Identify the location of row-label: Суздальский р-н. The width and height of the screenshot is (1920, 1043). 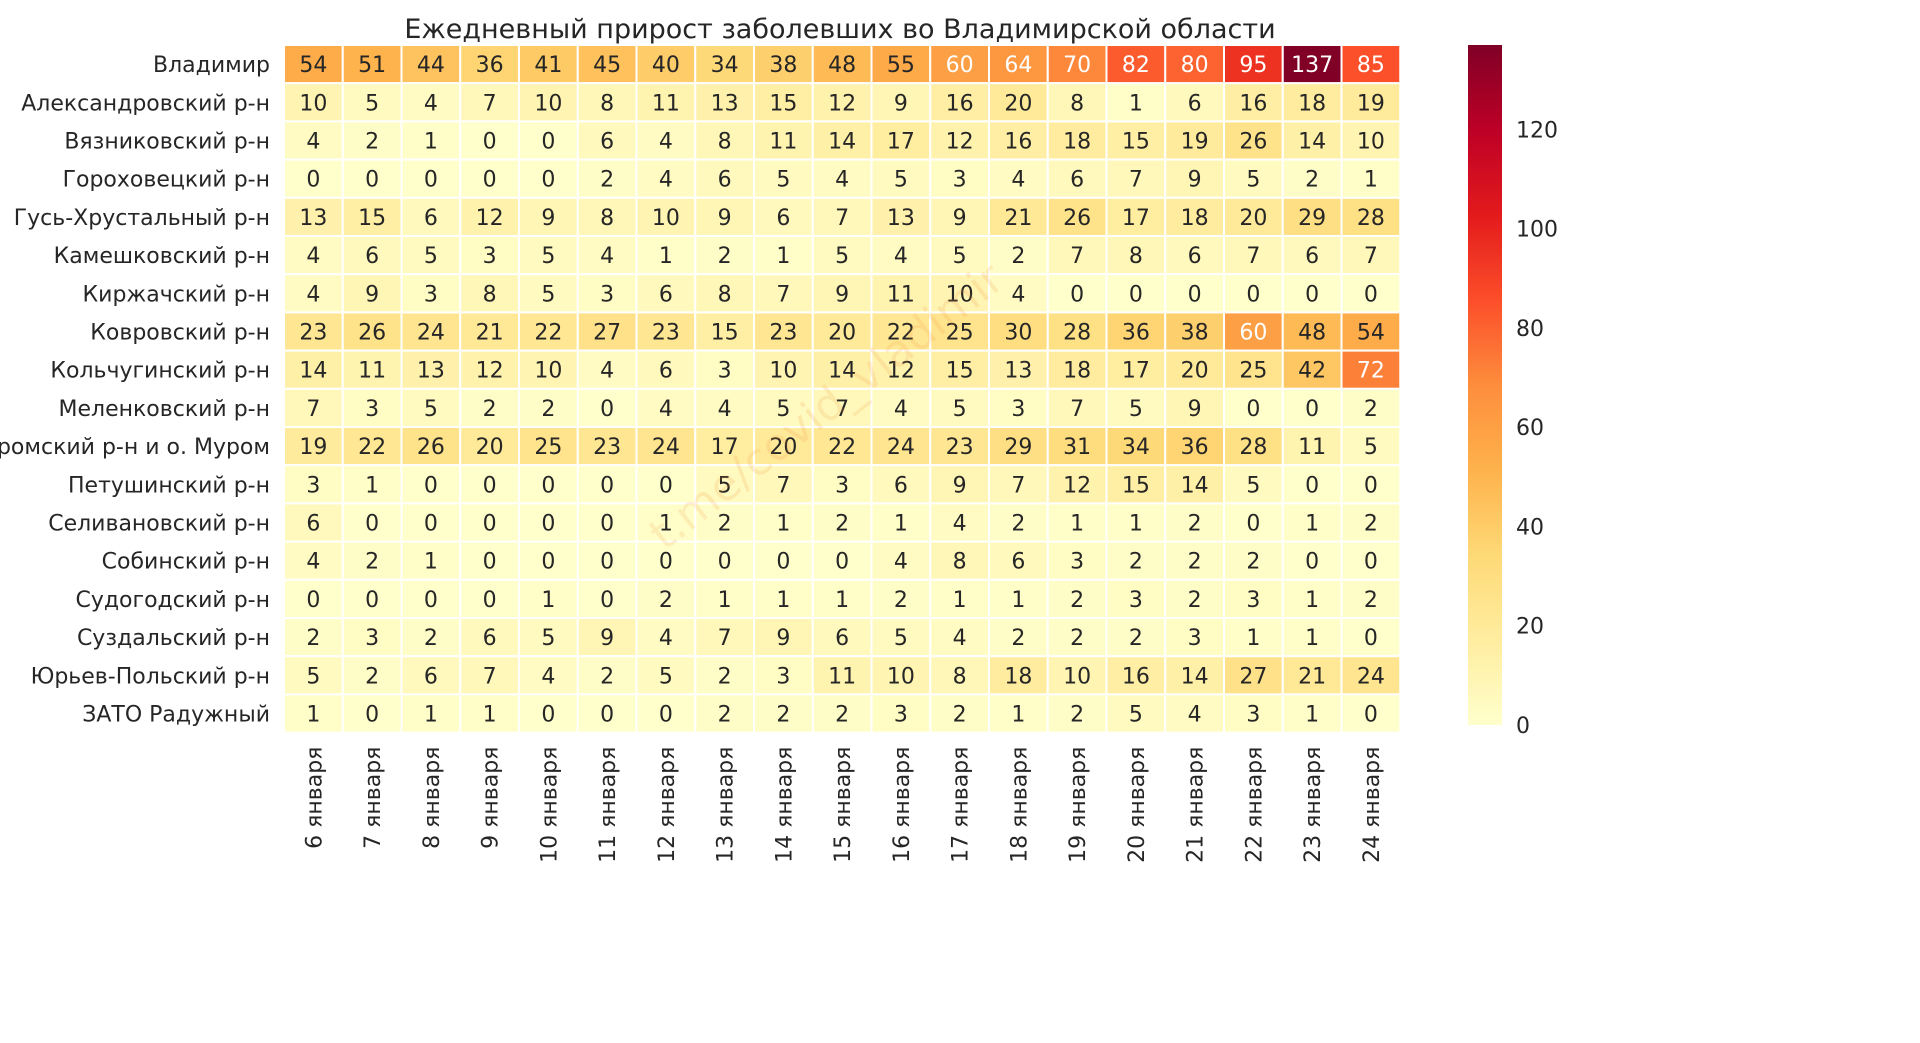
(173, 638).